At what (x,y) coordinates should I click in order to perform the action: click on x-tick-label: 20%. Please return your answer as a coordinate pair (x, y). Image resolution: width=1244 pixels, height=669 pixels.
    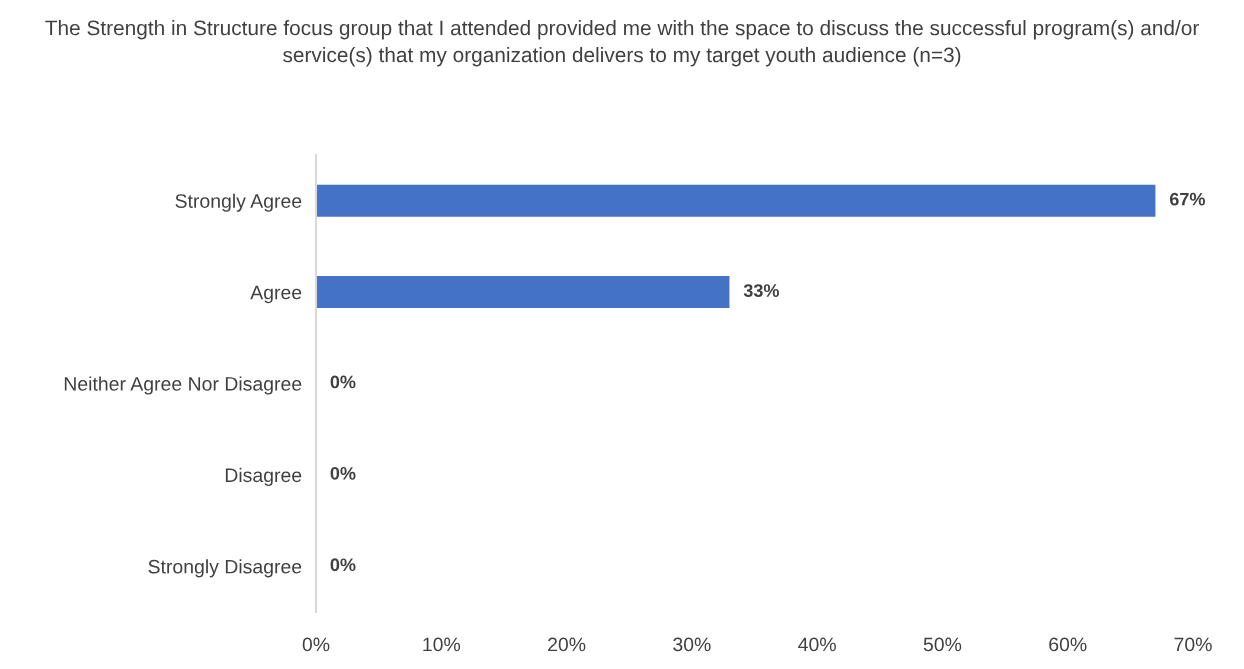
    Looking at the image, I should click on (567, 644).